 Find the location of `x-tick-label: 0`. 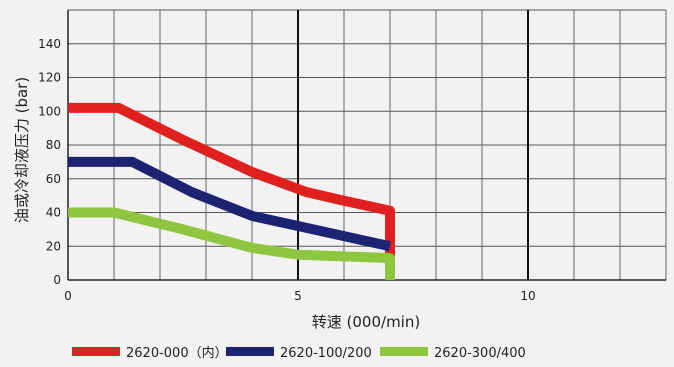

x-tick-label: 0 is located at coordinates (68, 296).